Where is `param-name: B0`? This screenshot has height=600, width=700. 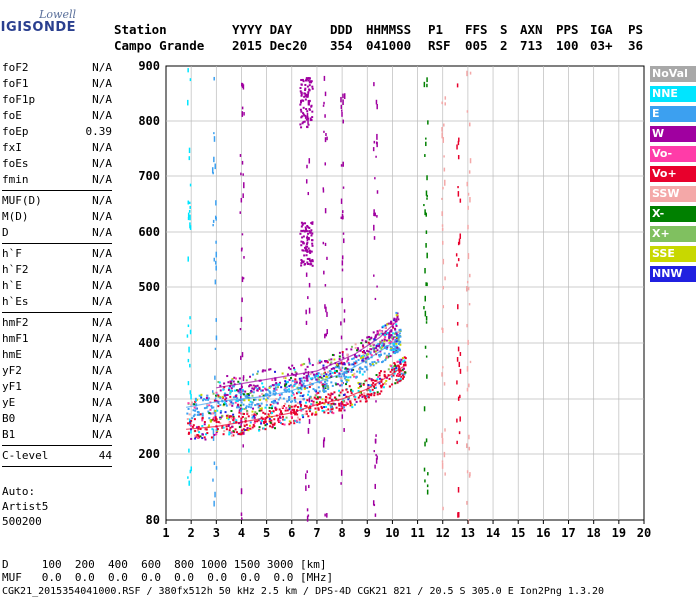
param-name: B0 is located at coordinates (9, 418).